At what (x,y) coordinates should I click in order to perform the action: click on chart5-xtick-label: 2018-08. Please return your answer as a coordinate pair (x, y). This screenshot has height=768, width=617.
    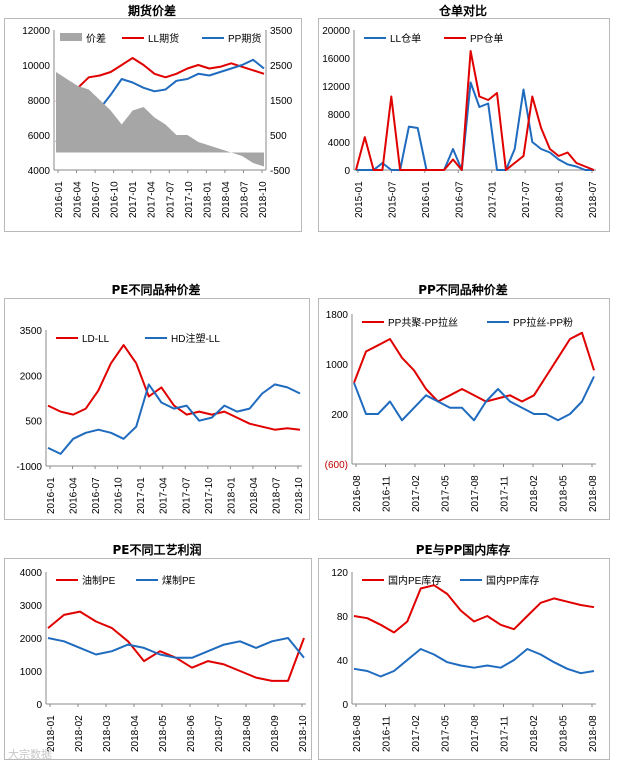
    Looking at the image, I should click on (593, 733).